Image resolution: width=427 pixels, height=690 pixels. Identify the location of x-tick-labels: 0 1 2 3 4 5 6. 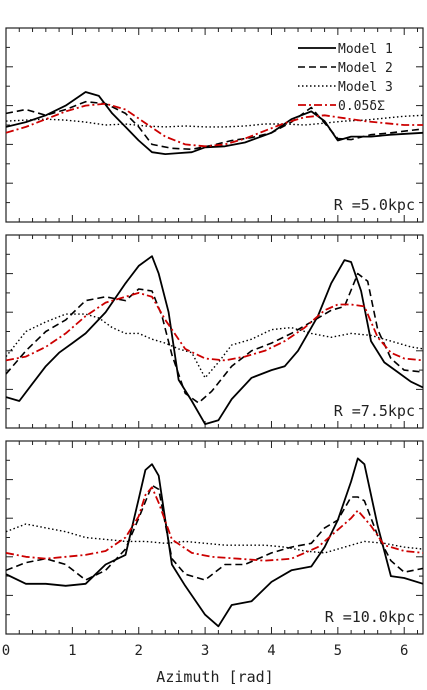
(205, 651).